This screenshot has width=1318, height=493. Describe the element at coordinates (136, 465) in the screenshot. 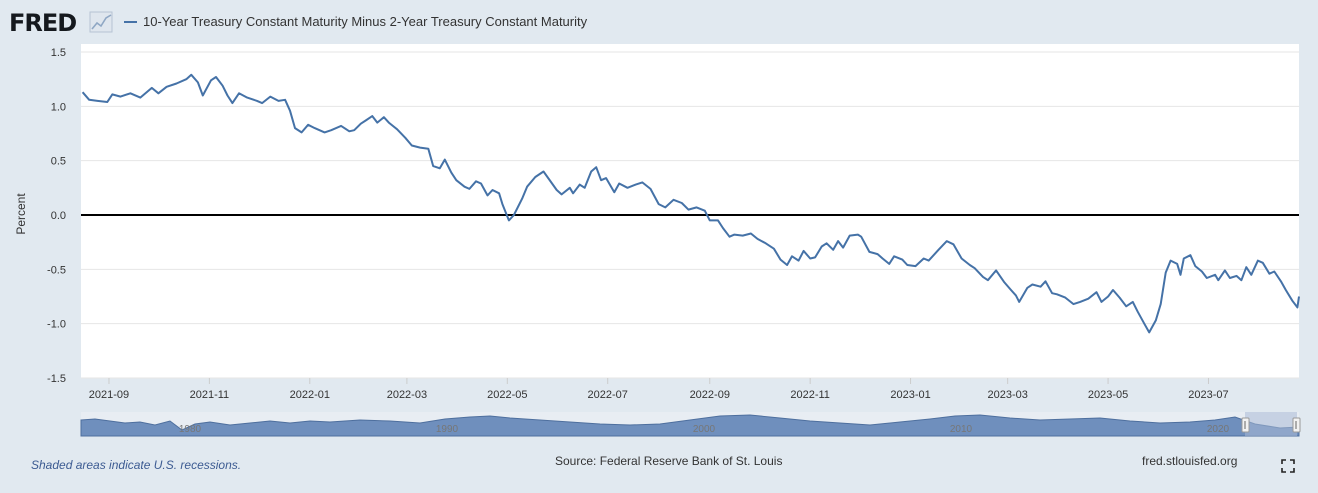

I see `recession-note: Shaded areas indicate U.S. recessions.` at that location.